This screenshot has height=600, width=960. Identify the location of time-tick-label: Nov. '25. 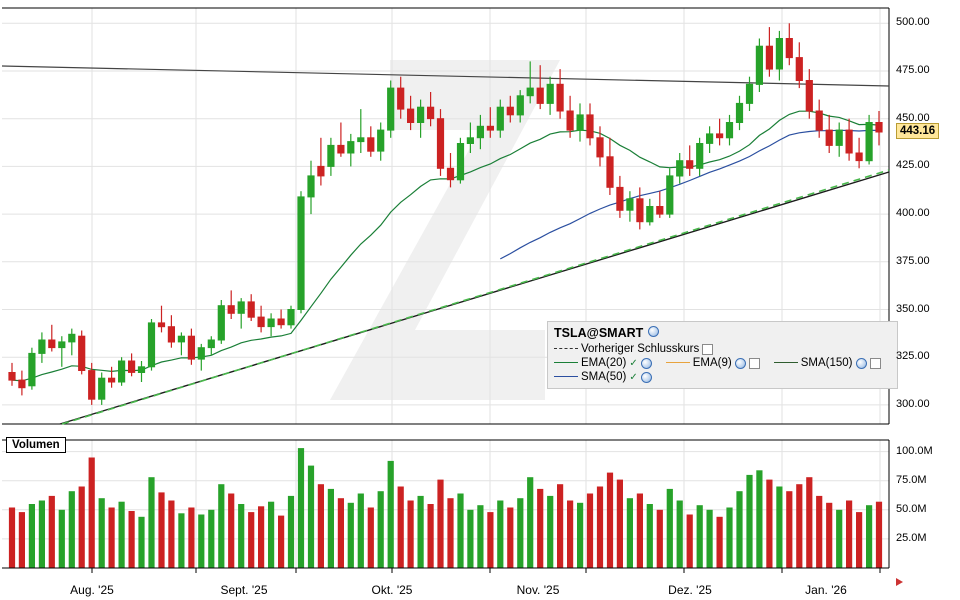
(538, 590).